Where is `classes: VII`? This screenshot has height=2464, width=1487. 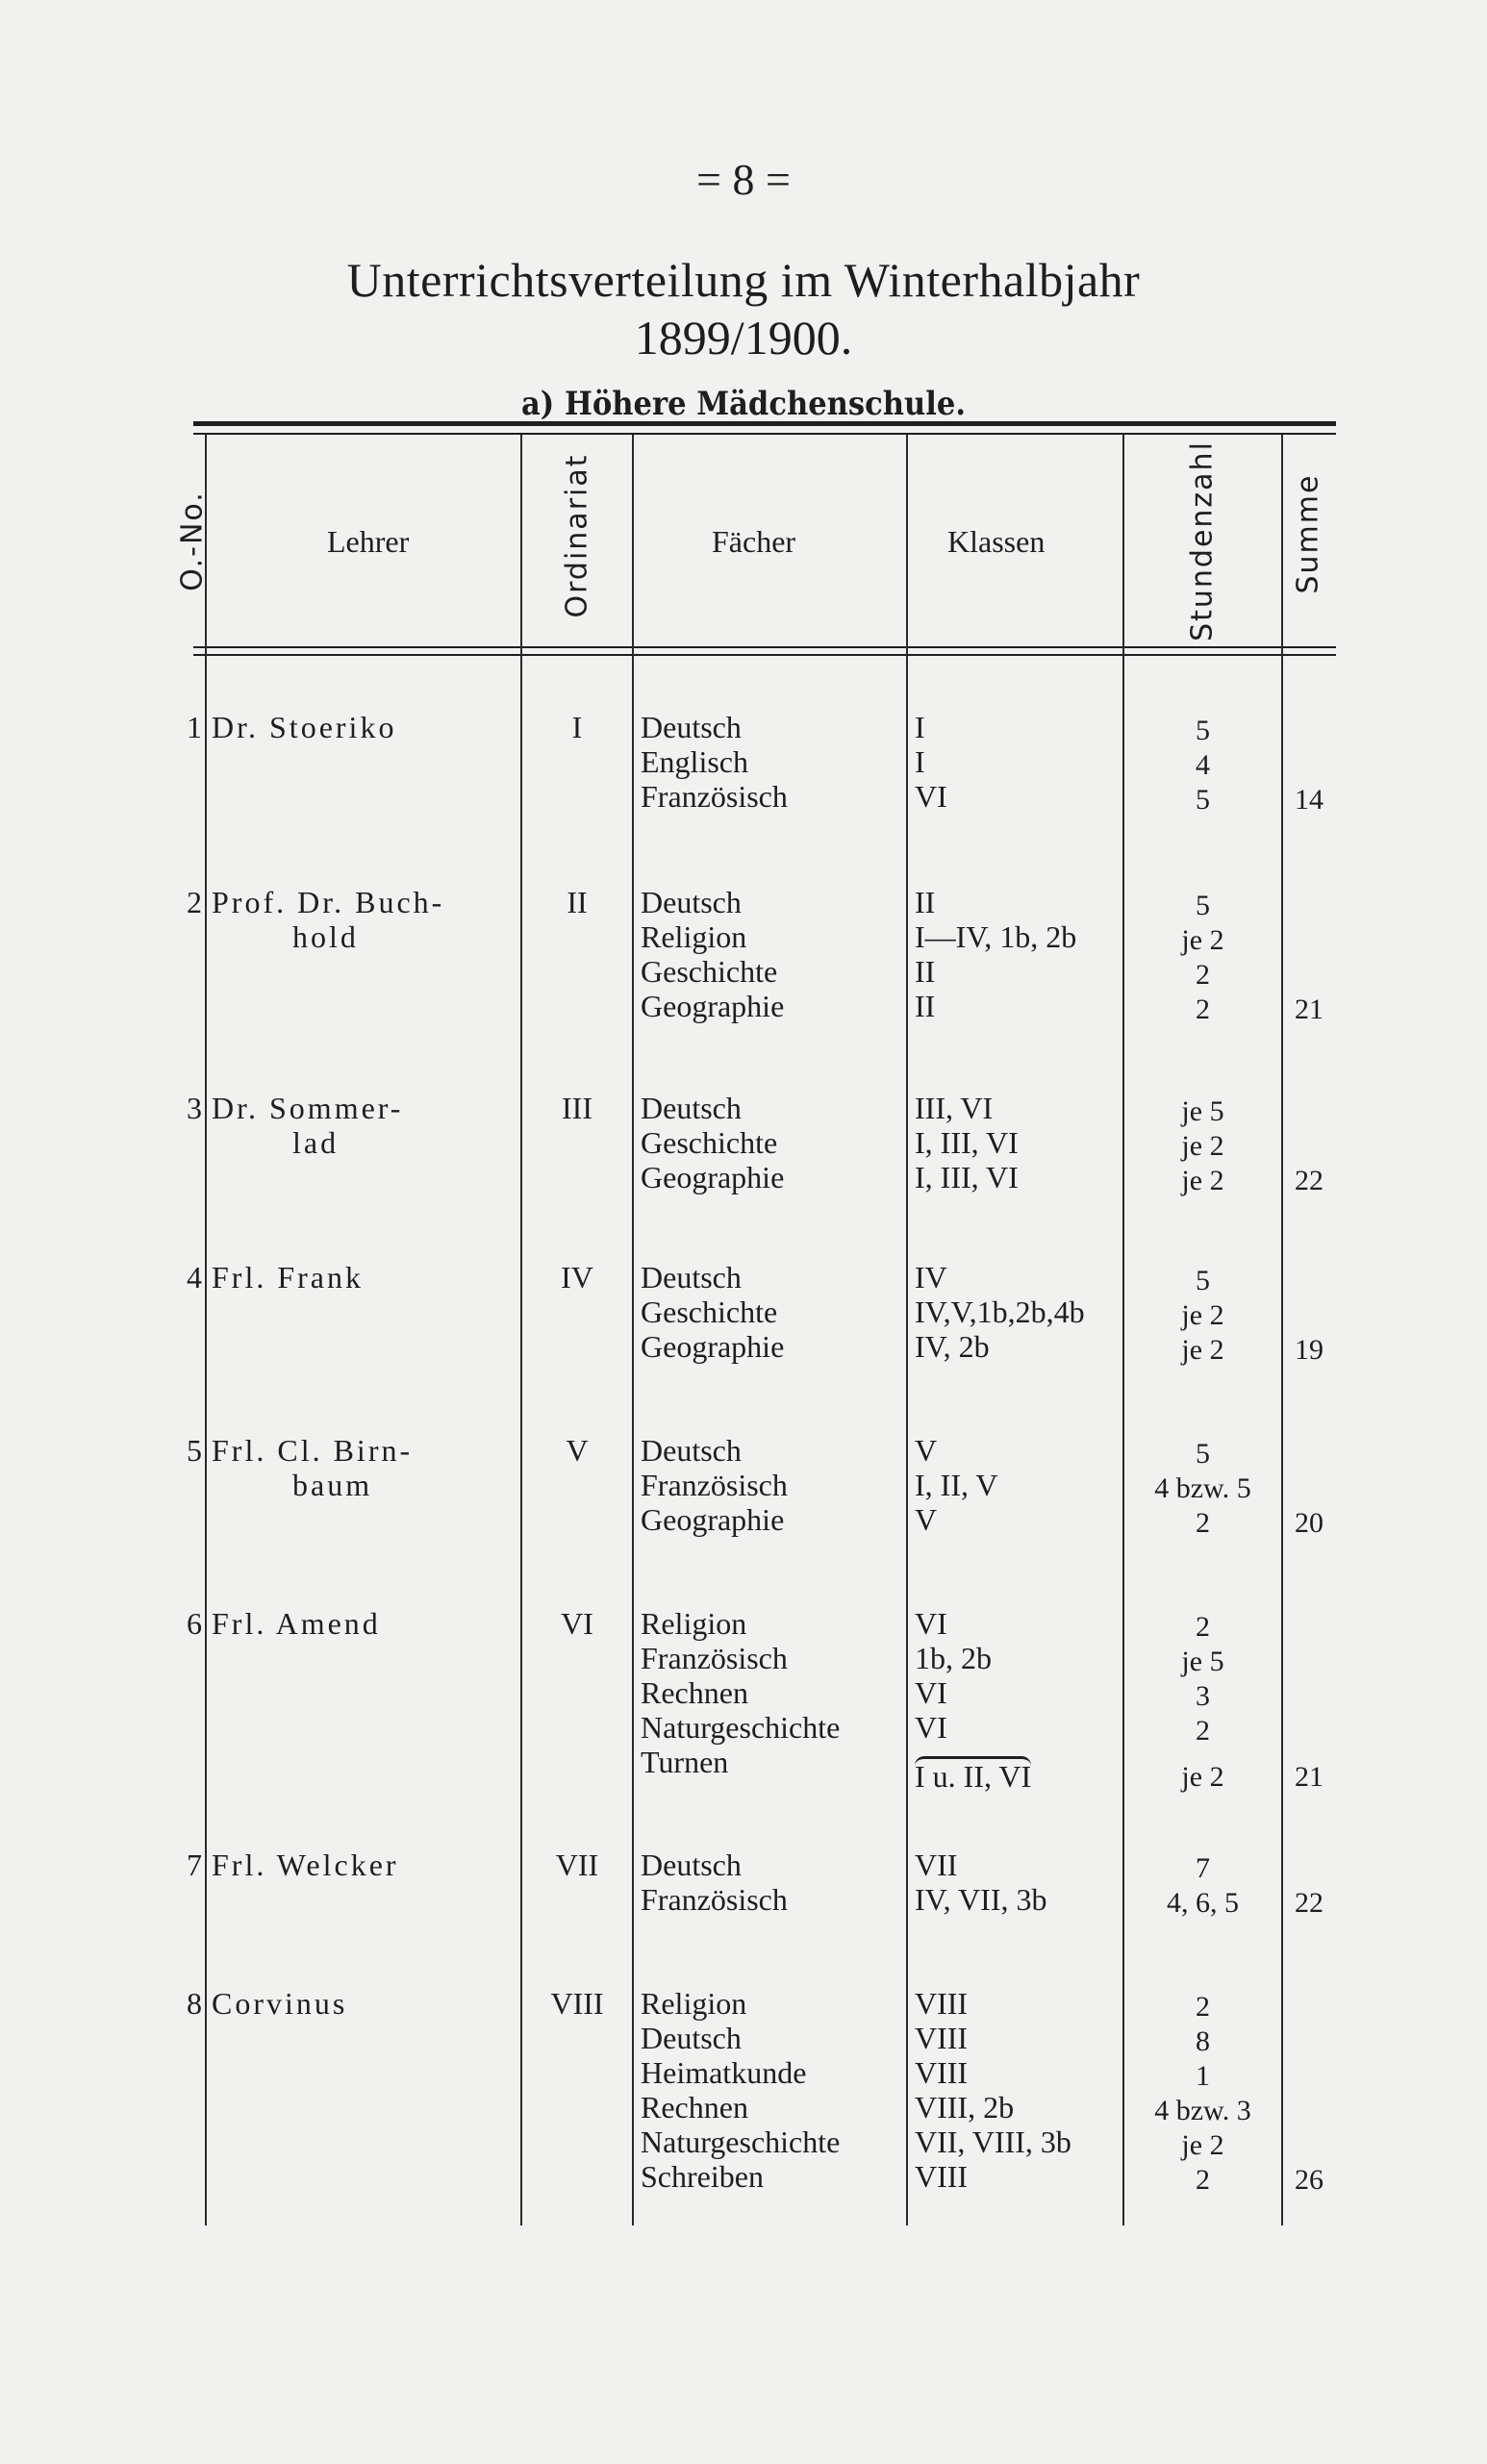 classes: VII is located at coordinates (937, 1865).